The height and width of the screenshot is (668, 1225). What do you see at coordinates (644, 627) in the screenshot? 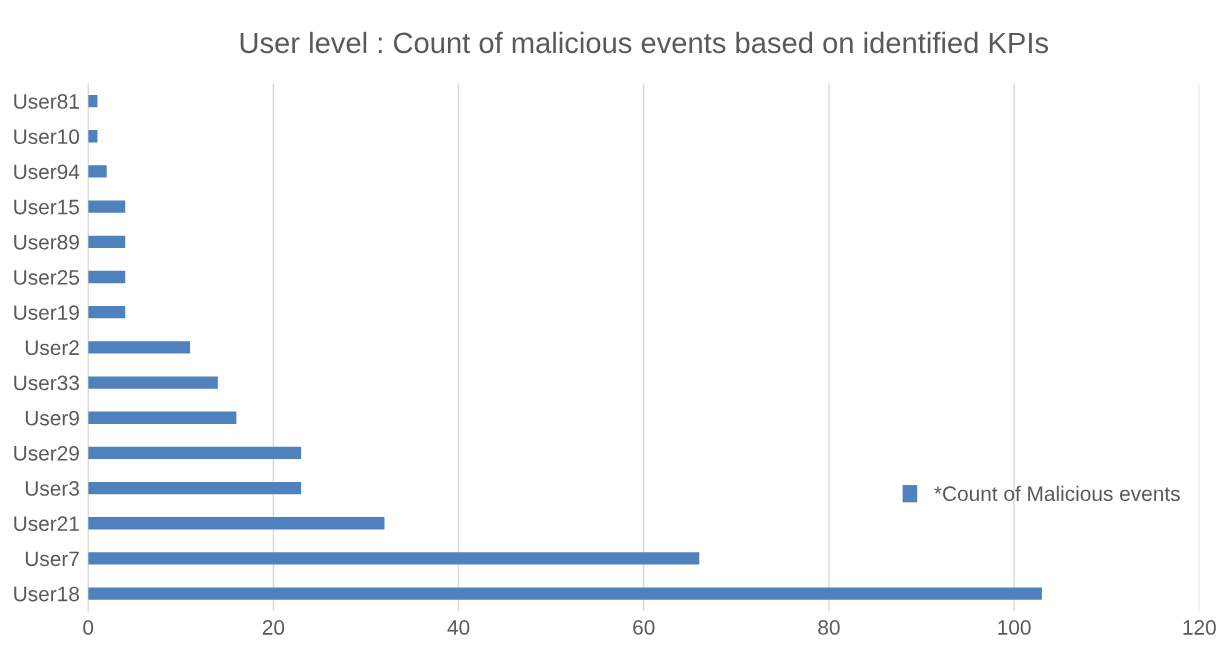
I see `x-tick-label: 60` at bounding box center [644, 627].